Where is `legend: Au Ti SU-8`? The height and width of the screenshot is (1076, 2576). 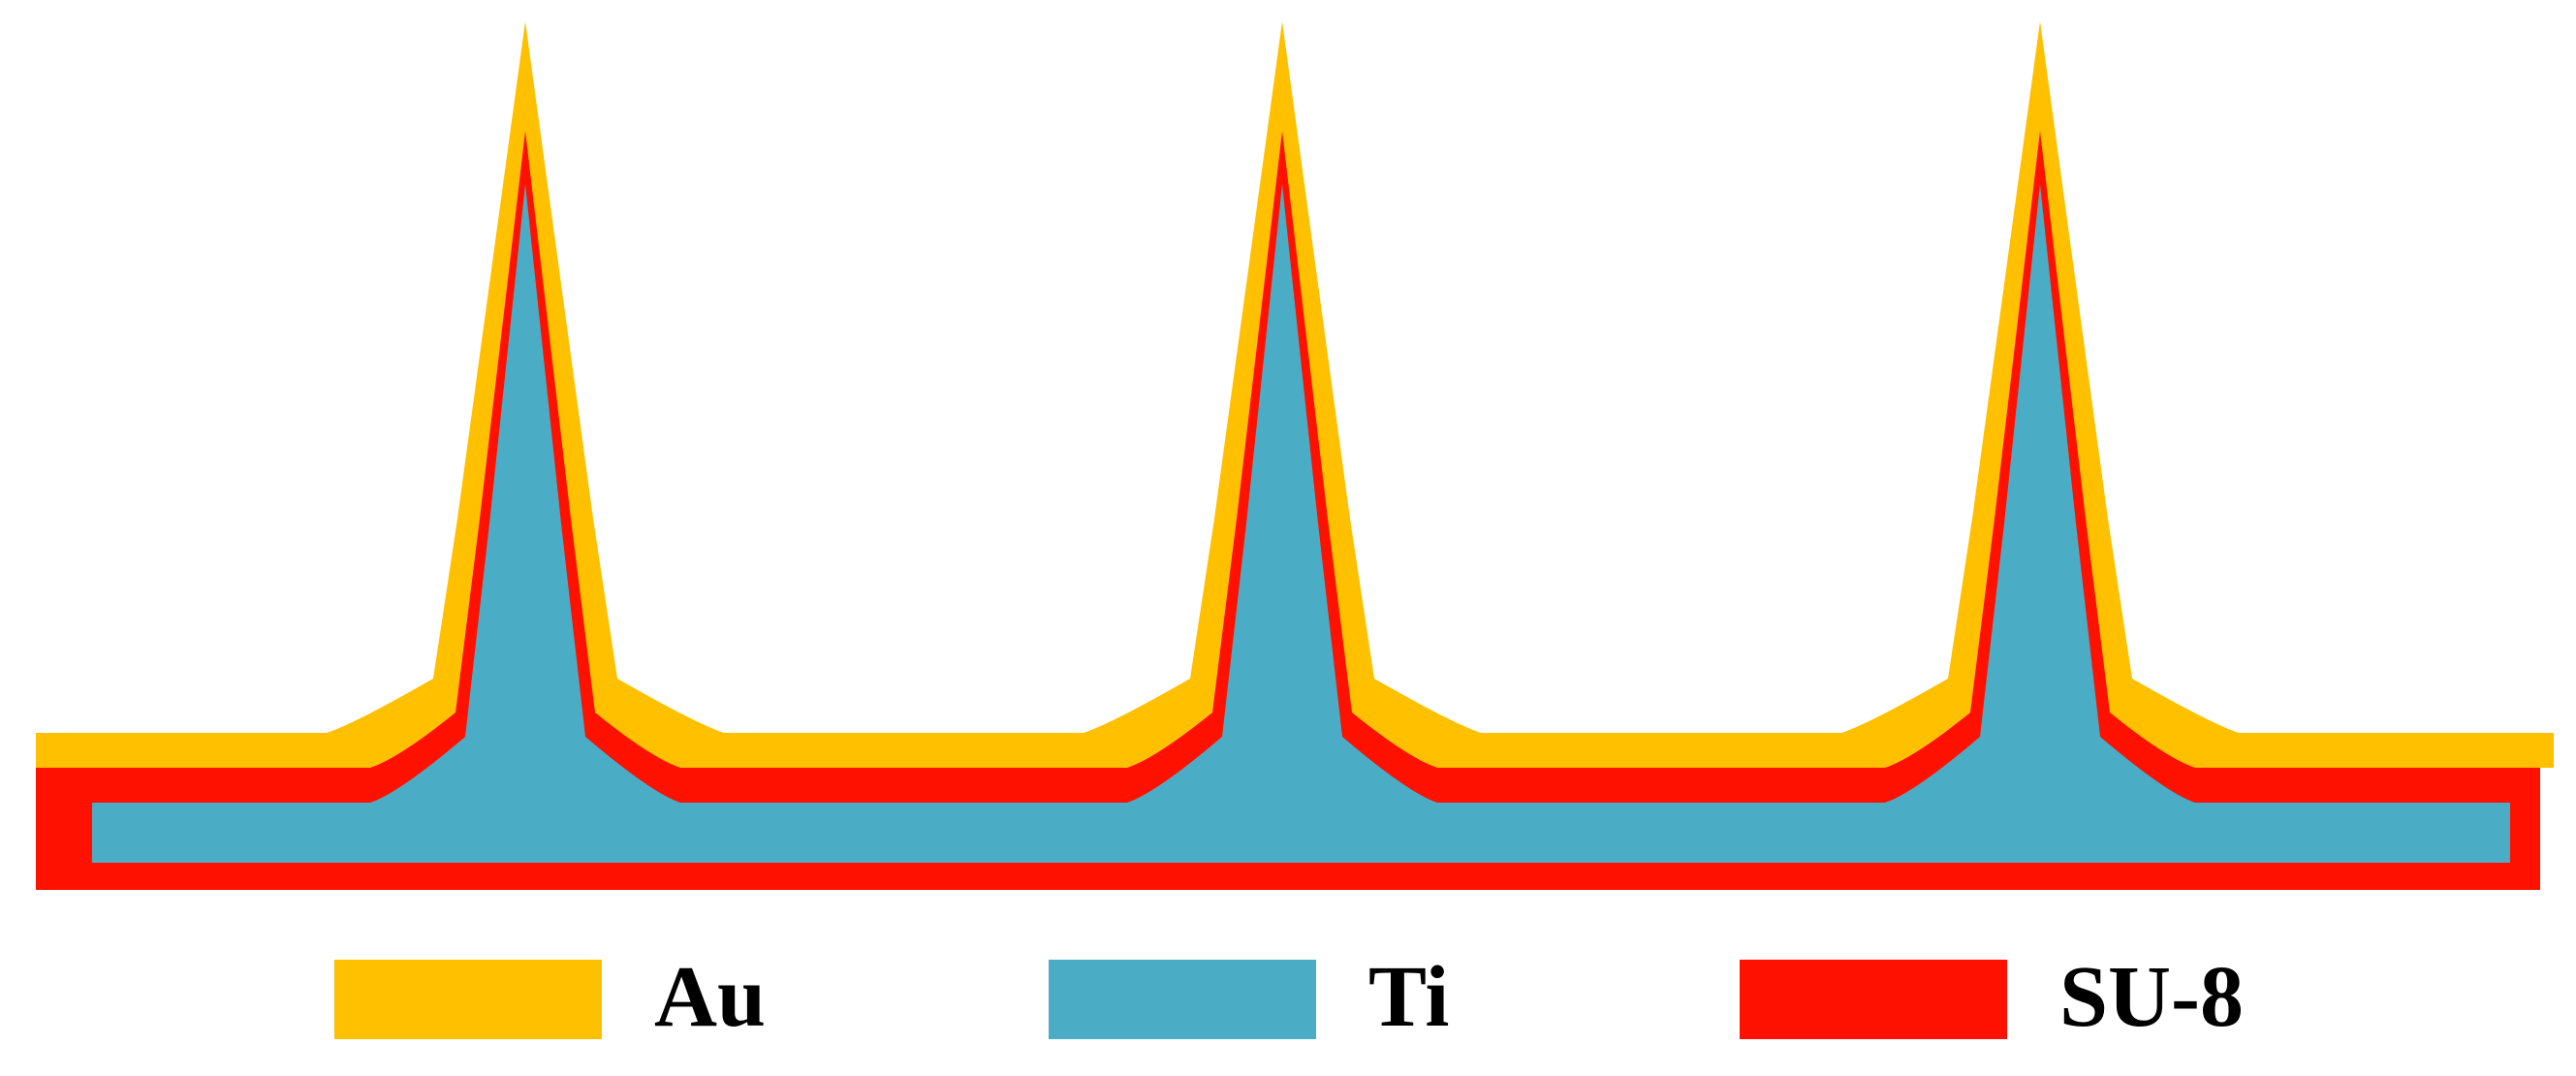 legend: Au Ti SU-8 is located at coordinates (1288, 997).